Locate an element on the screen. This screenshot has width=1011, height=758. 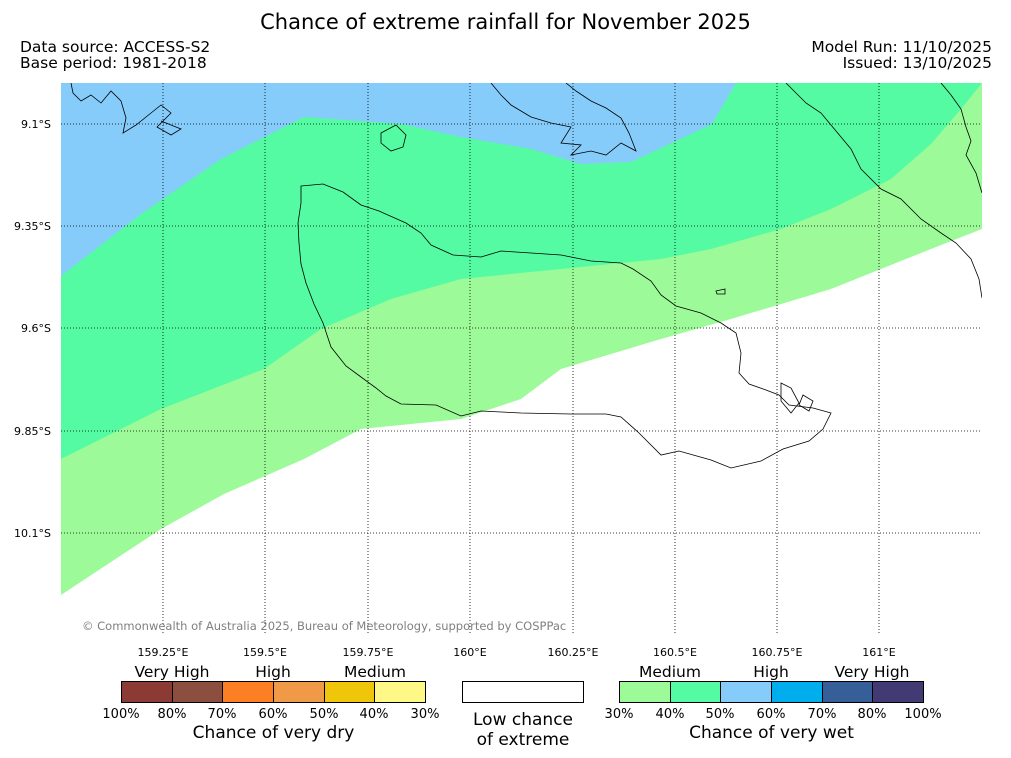
issued-date: Issued: 13/10/2025 is located at coordinates (917, 63).